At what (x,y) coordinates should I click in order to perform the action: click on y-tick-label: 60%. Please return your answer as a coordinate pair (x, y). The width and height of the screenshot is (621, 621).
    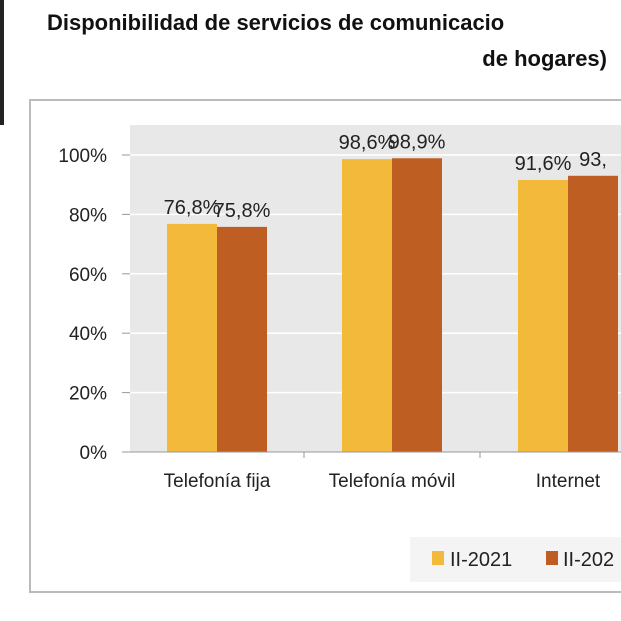
    Looking at the image, I should click on (88, 275).